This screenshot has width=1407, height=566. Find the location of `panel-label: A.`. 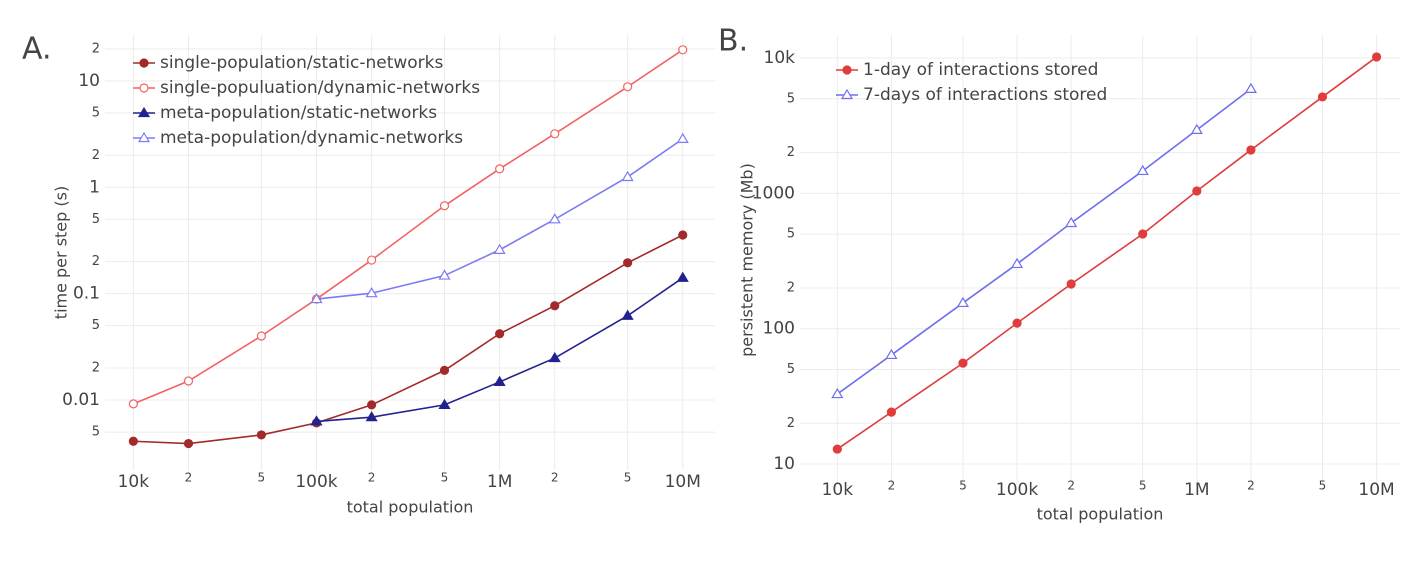

panel-label: A. is located at coordinates (37, 49).